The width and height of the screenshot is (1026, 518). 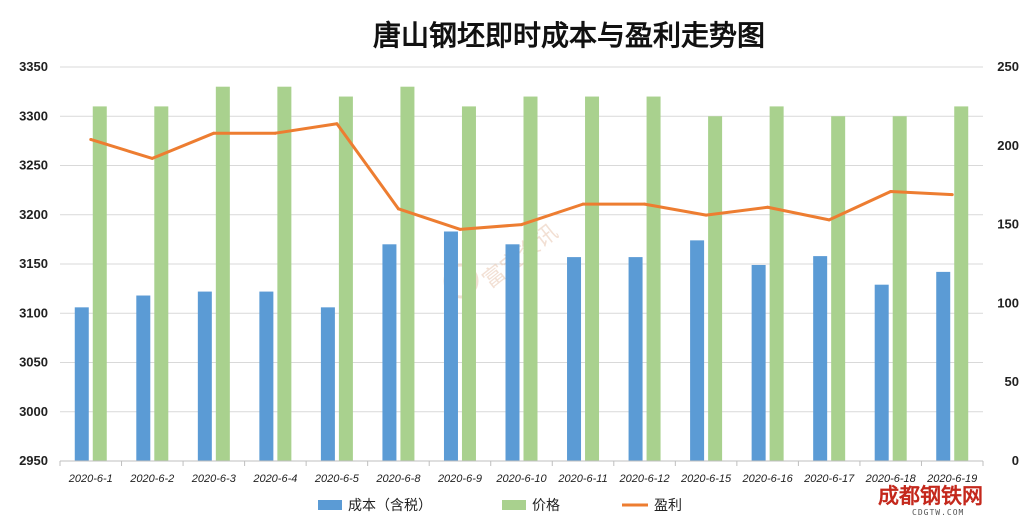 What do you see at coordinates (330, 505) in the screenshot?
I see `legend-swatch-cost` at bounding box center [330, 505].